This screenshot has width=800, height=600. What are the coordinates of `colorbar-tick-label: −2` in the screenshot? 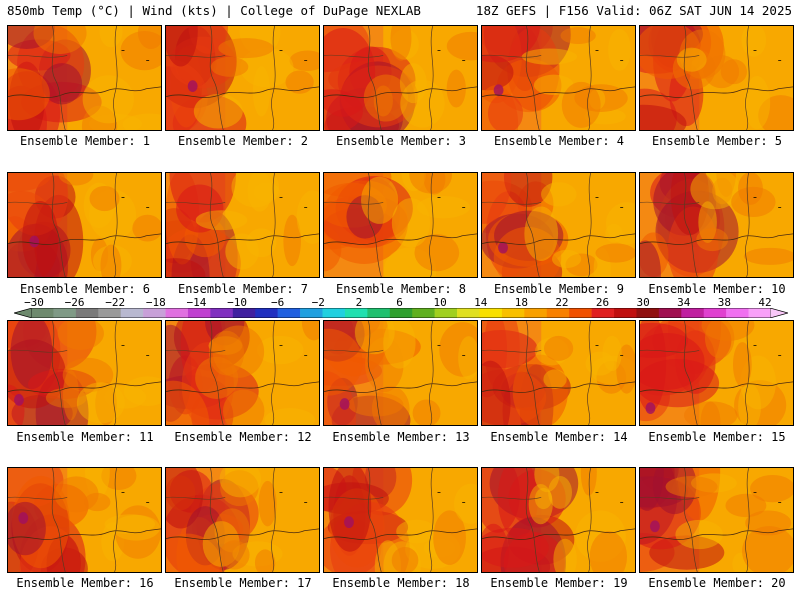 It's located at (318, 302).